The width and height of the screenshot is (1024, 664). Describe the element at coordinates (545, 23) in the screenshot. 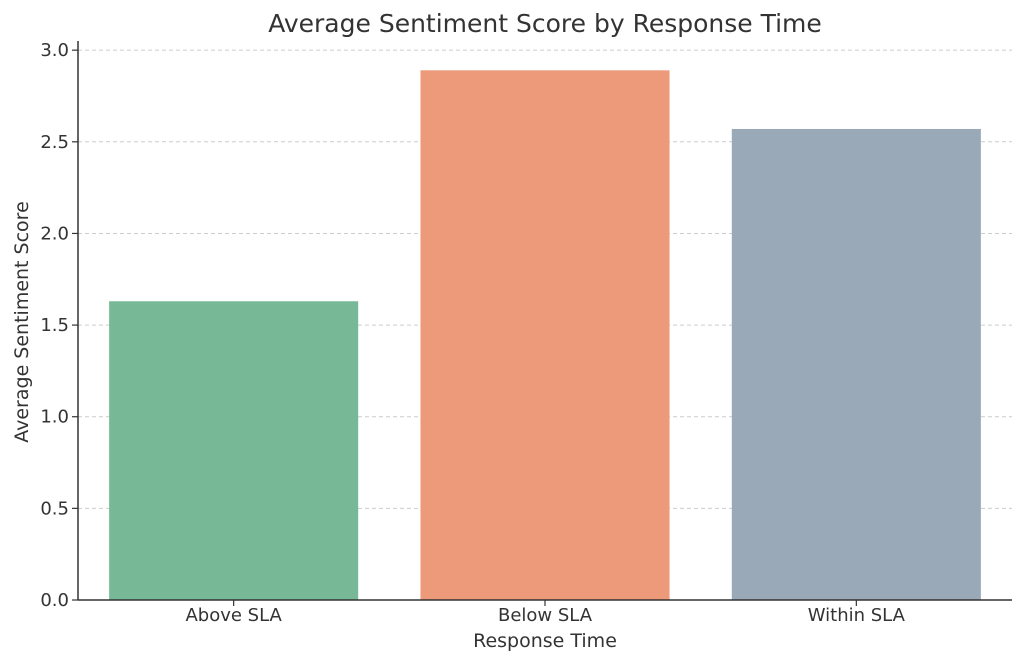

I see `chart-title: Average Sentiment Score by Response Time` at that location.